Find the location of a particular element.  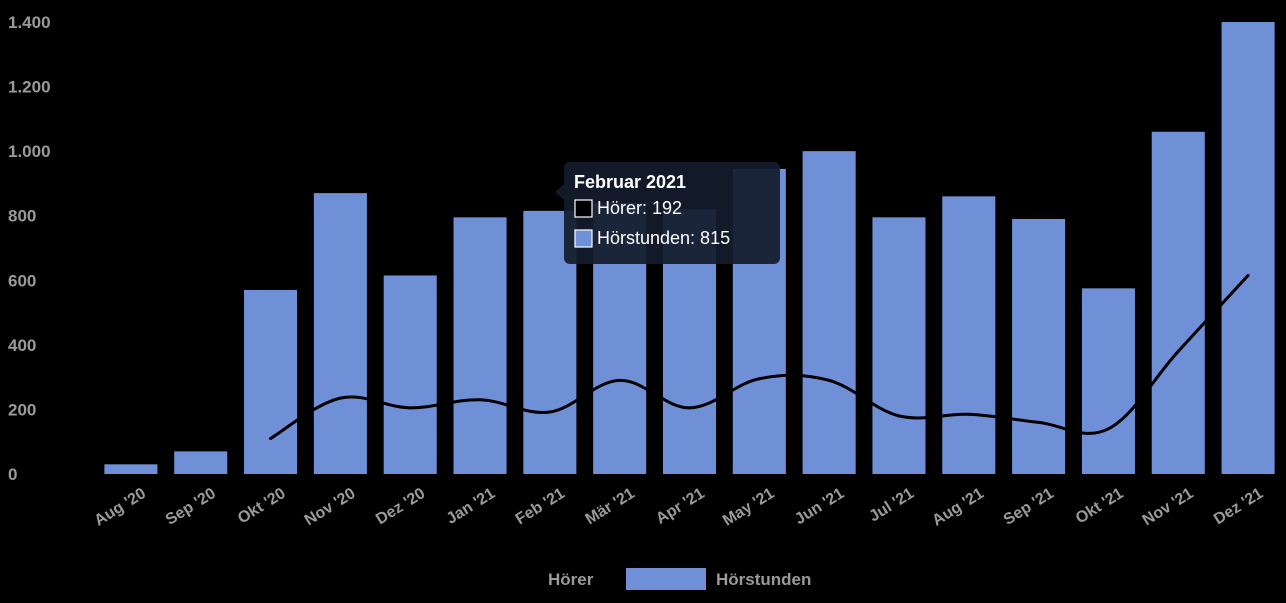

x-tick-label: Okt '20 is located at coordinates (262, 506).